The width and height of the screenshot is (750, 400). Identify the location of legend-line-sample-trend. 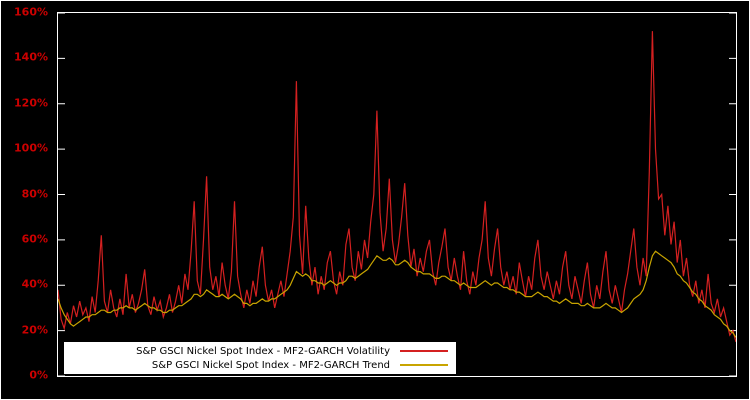
(424, 365).